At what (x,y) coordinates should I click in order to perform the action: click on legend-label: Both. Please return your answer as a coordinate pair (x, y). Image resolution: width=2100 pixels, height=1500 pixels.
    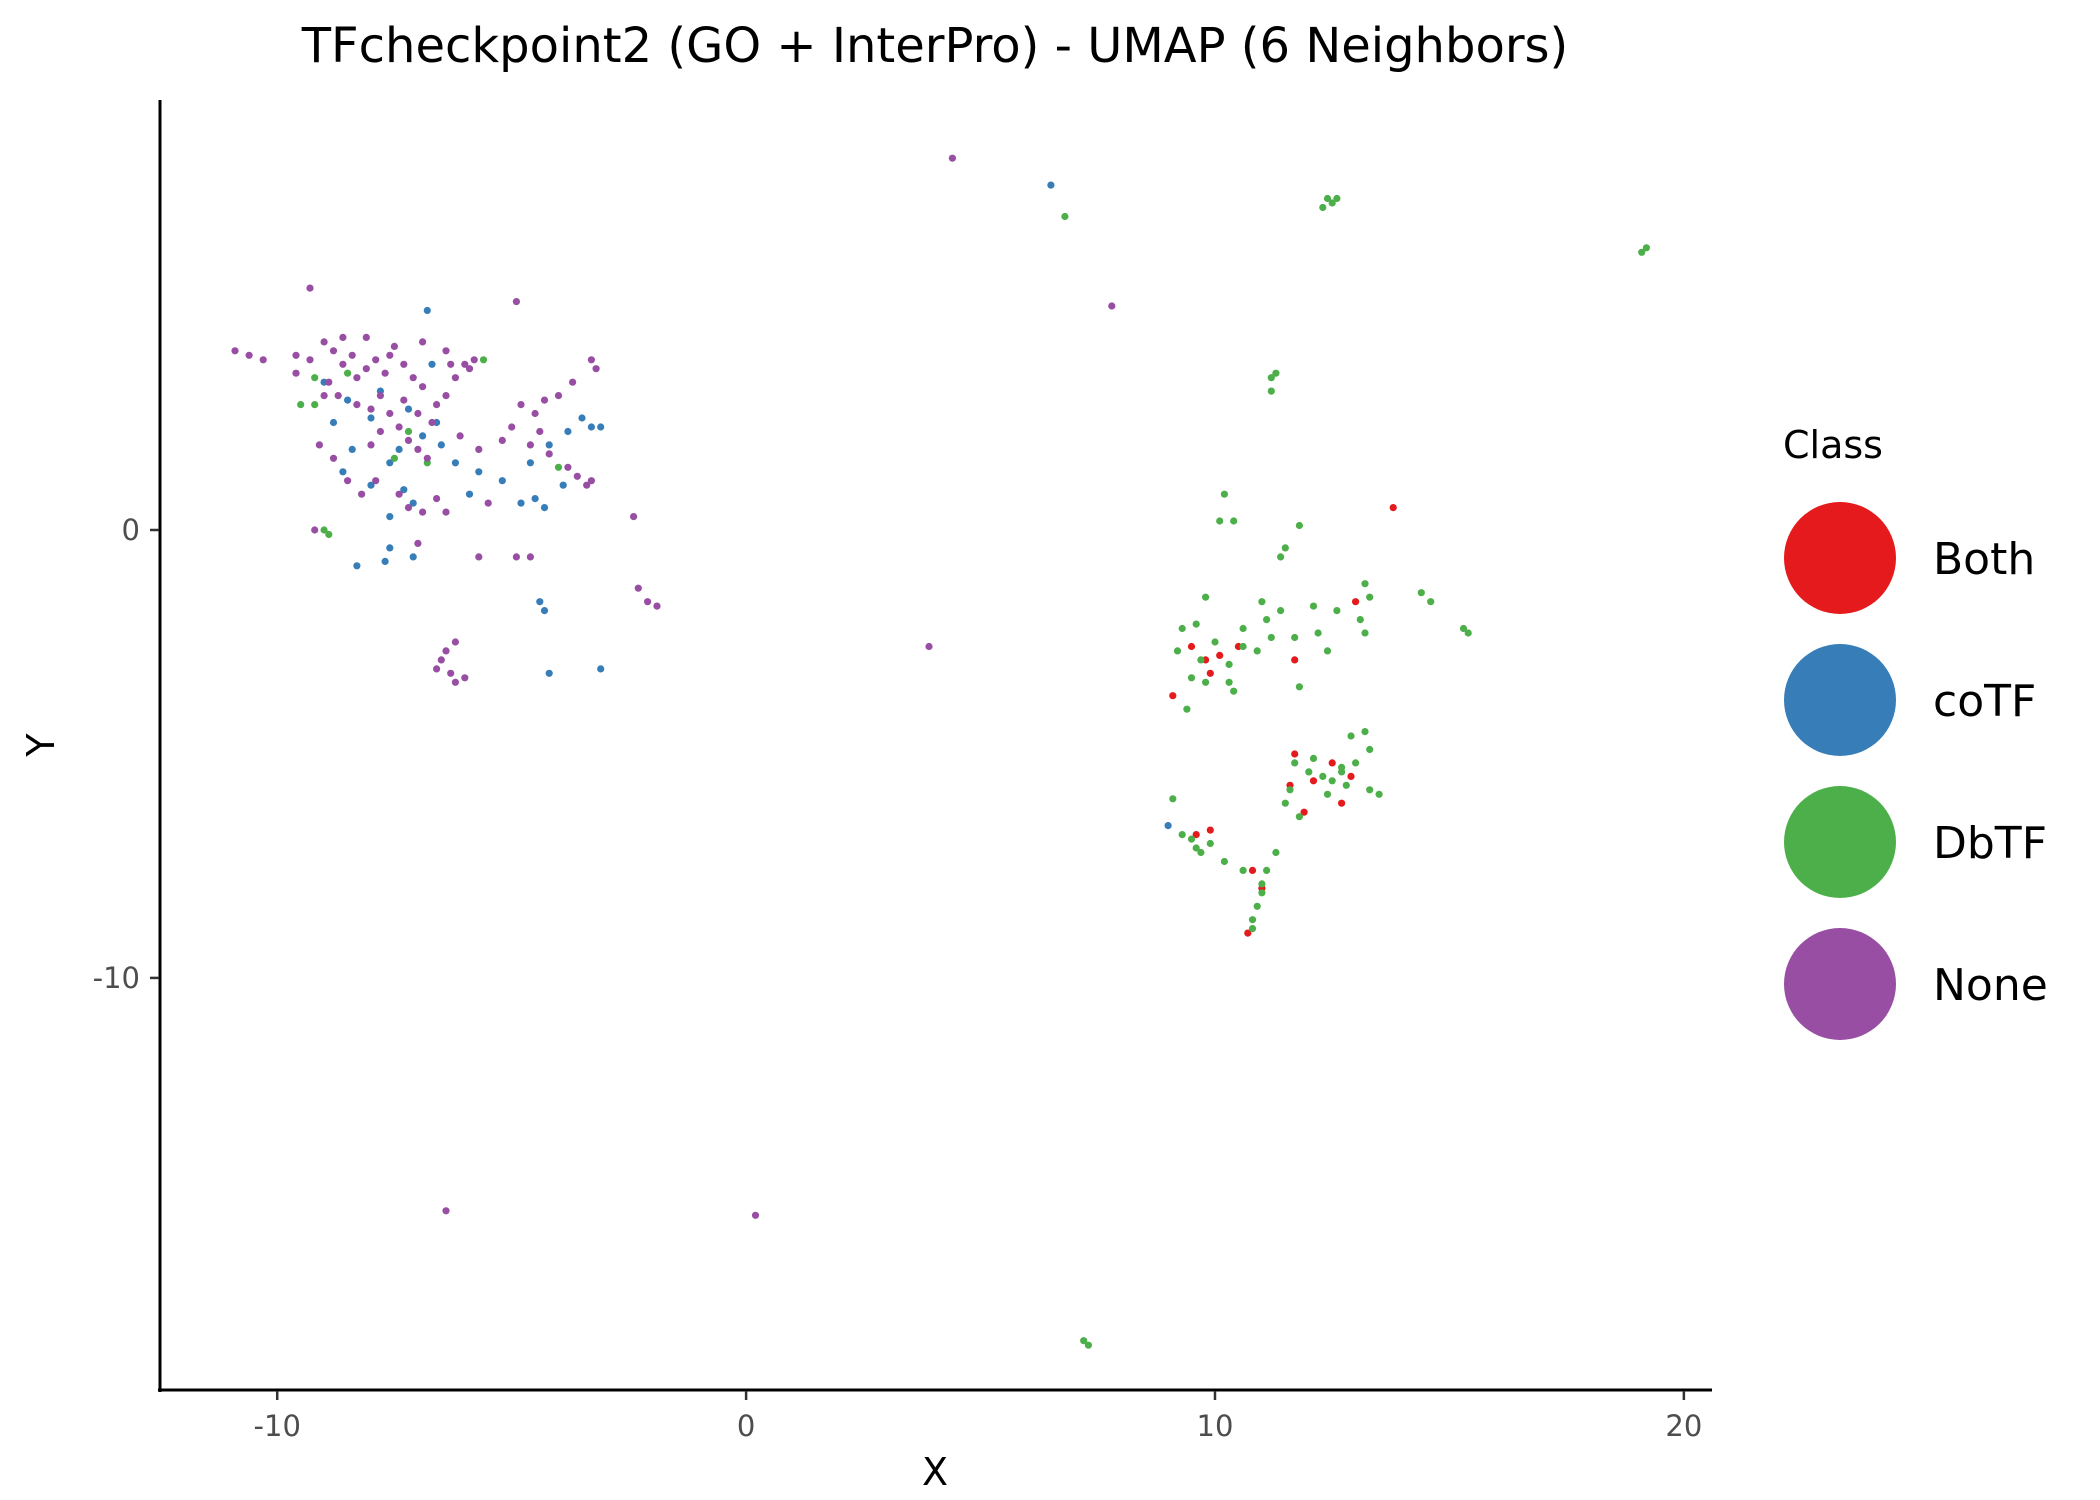
    Looking at the image, I should click on (1984, 559).